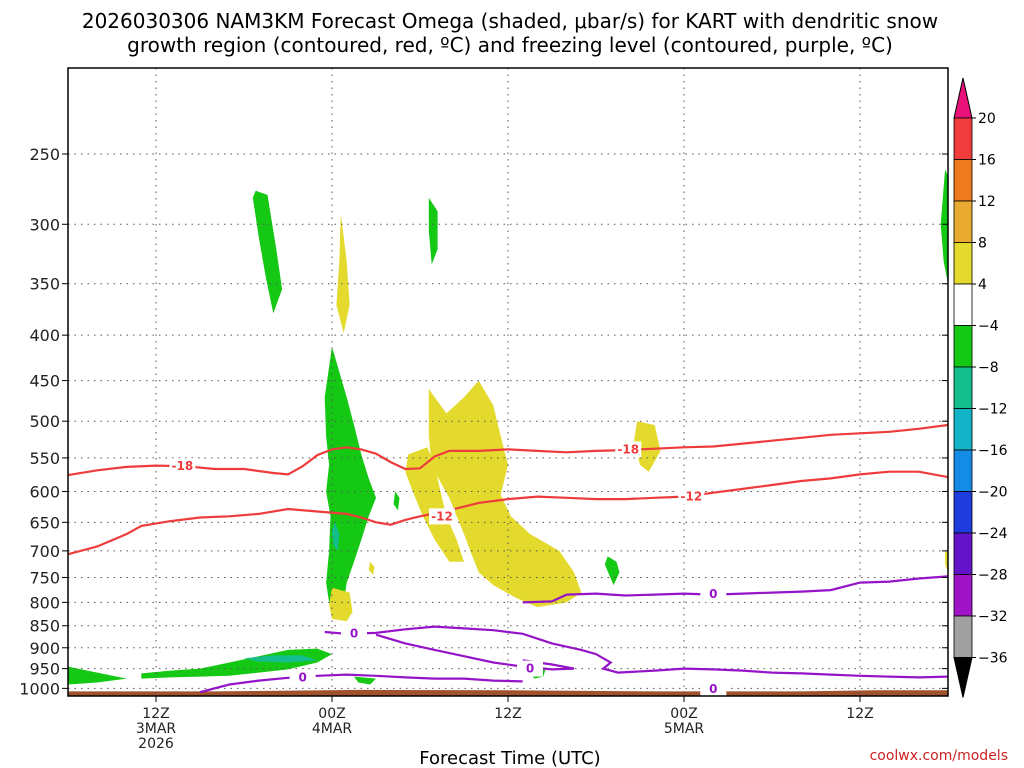 This screenshot has width=1024, height=768. Describe the element at coordinates (982, 244) in the screenshot. I see `colorbar-label: 8` at that location.